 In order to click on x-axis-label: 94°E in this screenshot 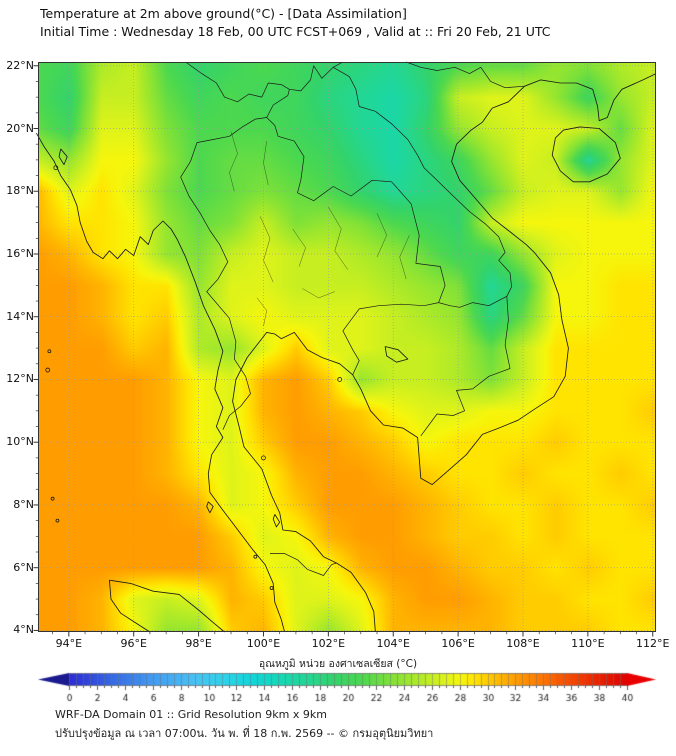, I will do `click(69, 643)`.